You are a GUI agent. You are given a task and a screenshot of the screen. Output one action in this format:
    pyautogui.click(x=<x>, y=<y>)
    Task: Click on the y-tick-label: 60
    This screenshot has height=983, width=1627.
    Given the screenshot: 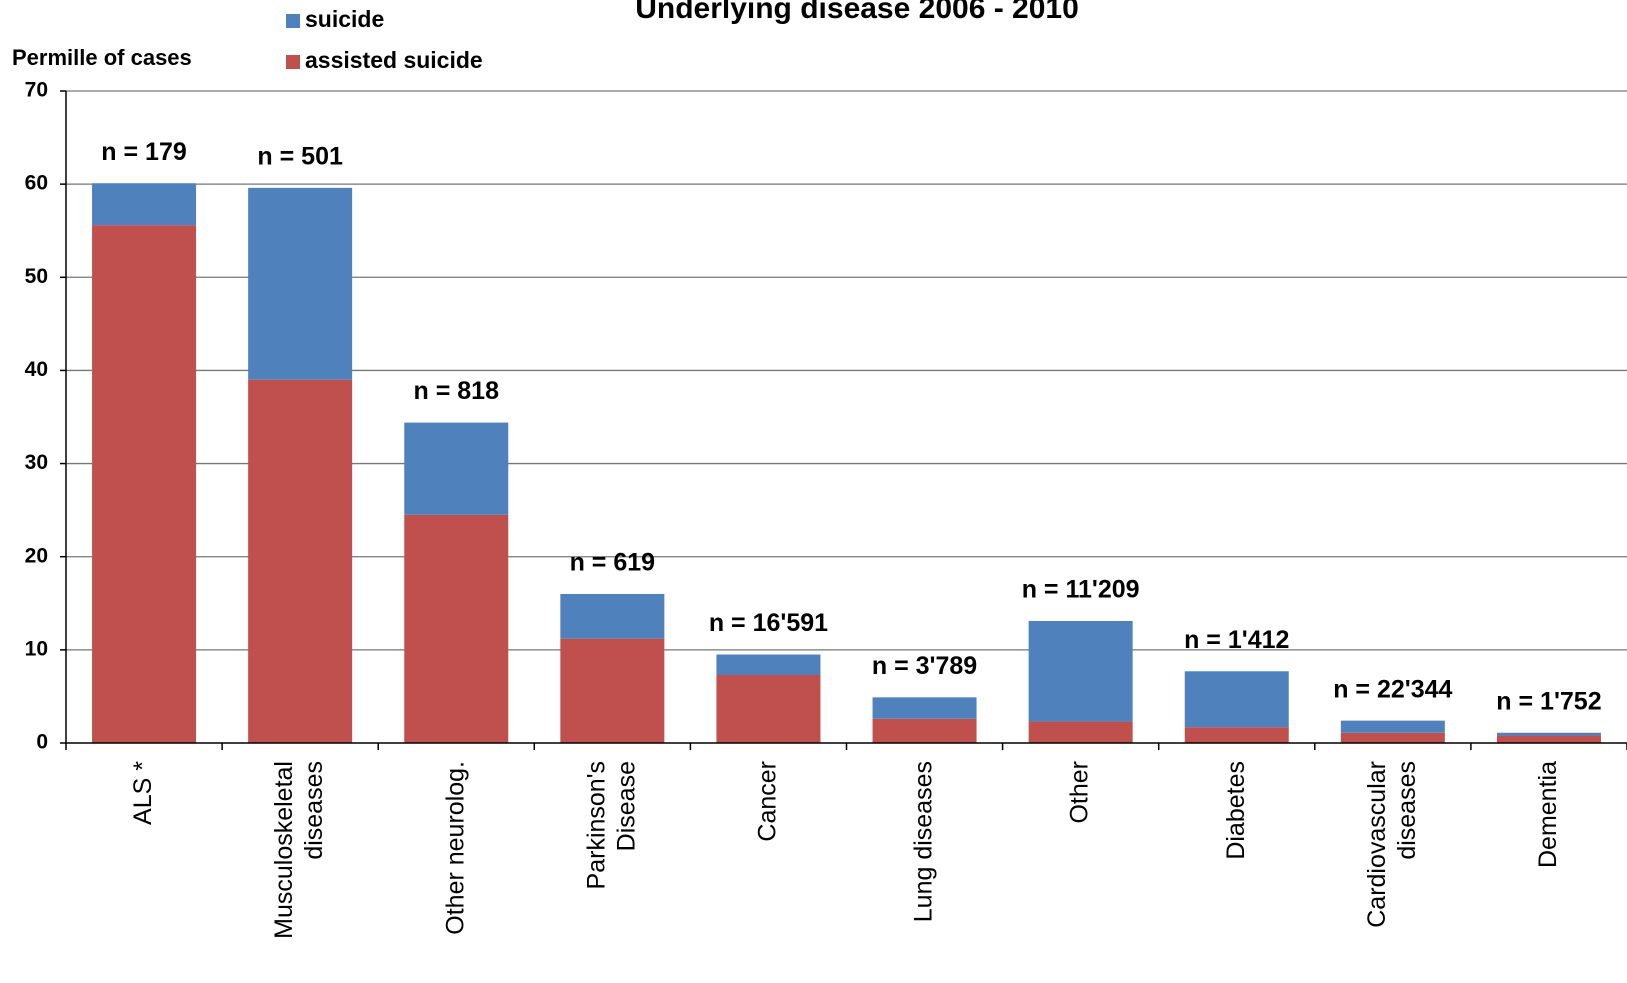 What is the action you would take?
    pyautogui.click(x=36, y=183)
    